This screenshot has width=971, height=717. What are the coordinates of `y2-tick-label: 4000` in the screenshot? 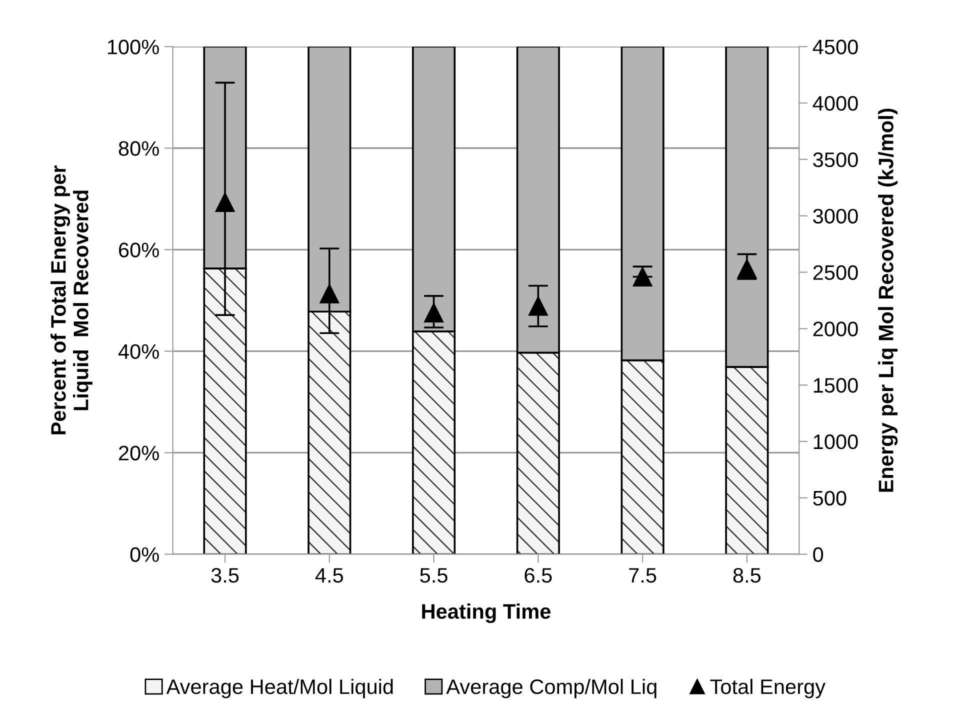 It's located at (835, 103).